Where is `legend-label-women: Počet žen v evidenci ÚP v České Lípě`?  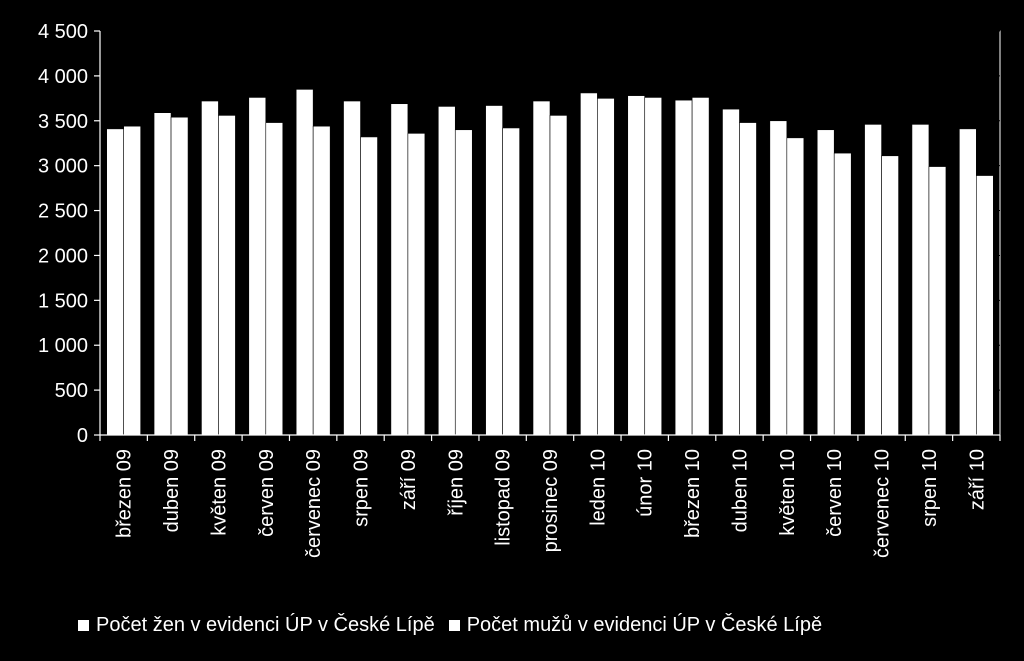 legend-label-women: Počet žen v evidenci ÚP v České Lípě is located at coordinates (265, 624).